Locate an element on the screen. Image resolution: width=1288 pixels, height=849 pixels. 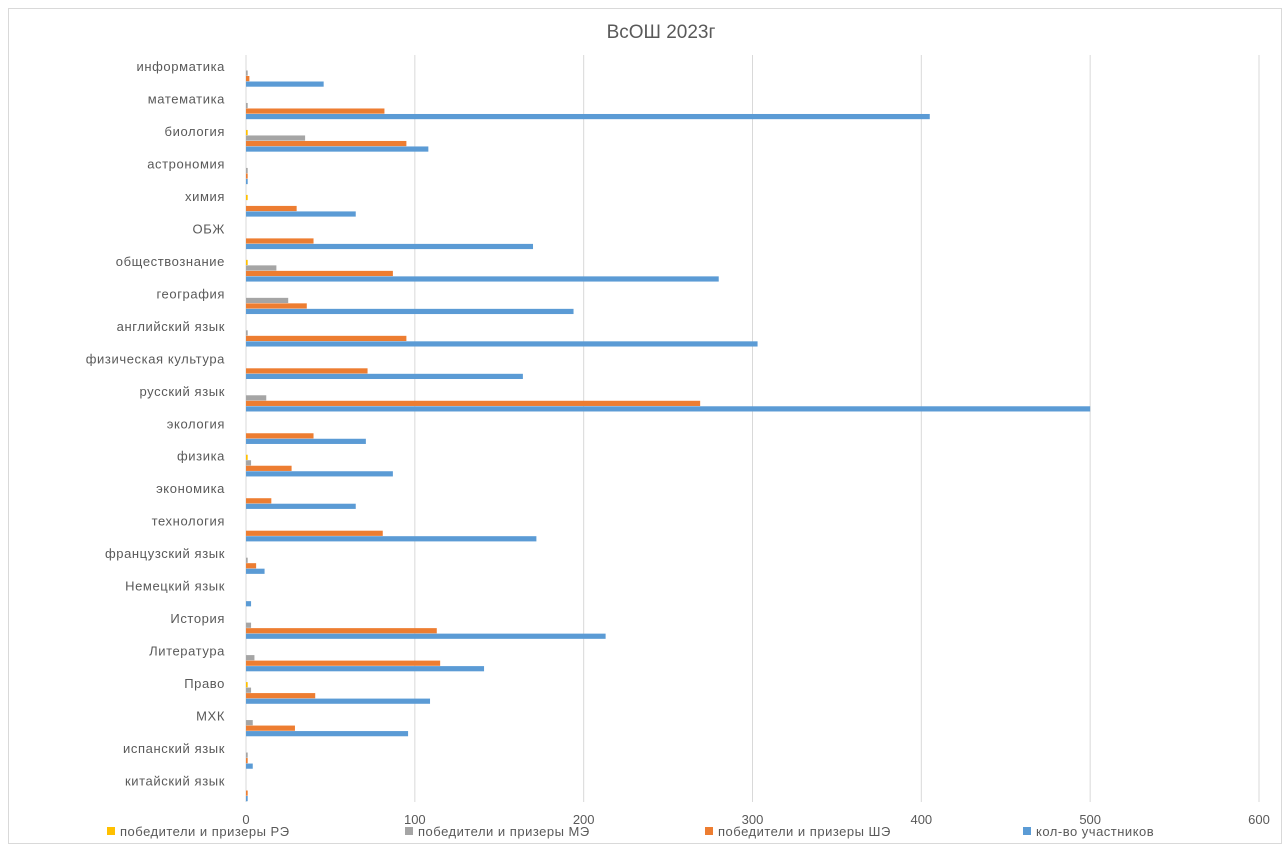
bar-мхк-s3 is located at coordinates (327, 734).